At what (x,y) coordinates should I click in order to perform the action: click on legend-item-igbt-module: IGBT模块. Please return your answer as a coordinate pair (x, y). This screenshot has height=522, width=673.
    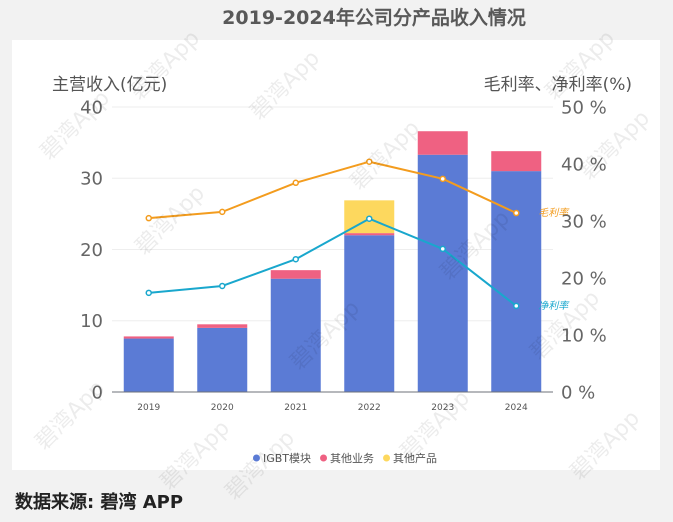
    Looking at the image, I should click on (281, 458).